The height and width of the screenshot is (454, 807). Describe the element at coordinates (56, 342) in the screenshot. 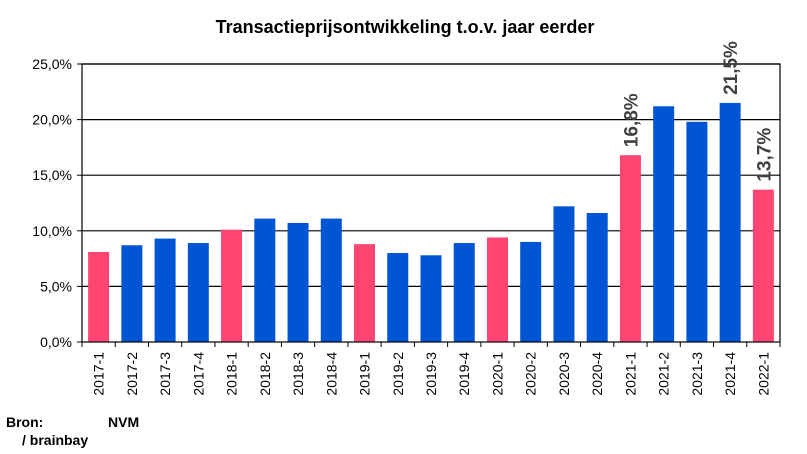

I see `y-tick-label: 0,0%` at that location.